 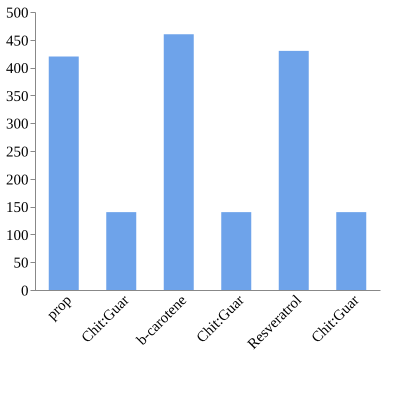 I want to click on y-tick-label: 250, so click(x=17, y=152).